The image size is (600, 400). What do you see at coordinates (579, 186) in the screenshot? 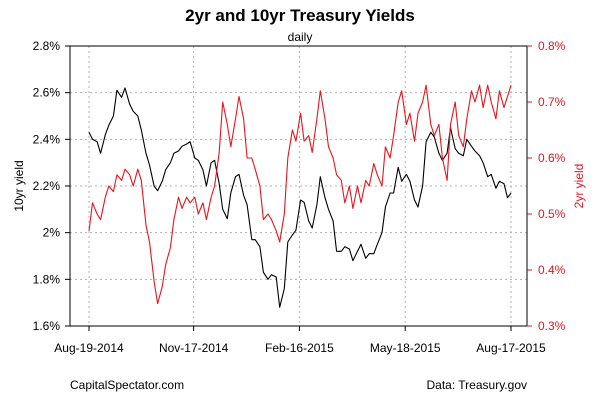
I see `y-right-label: 2yr yield` at bounding box center [579, 186].